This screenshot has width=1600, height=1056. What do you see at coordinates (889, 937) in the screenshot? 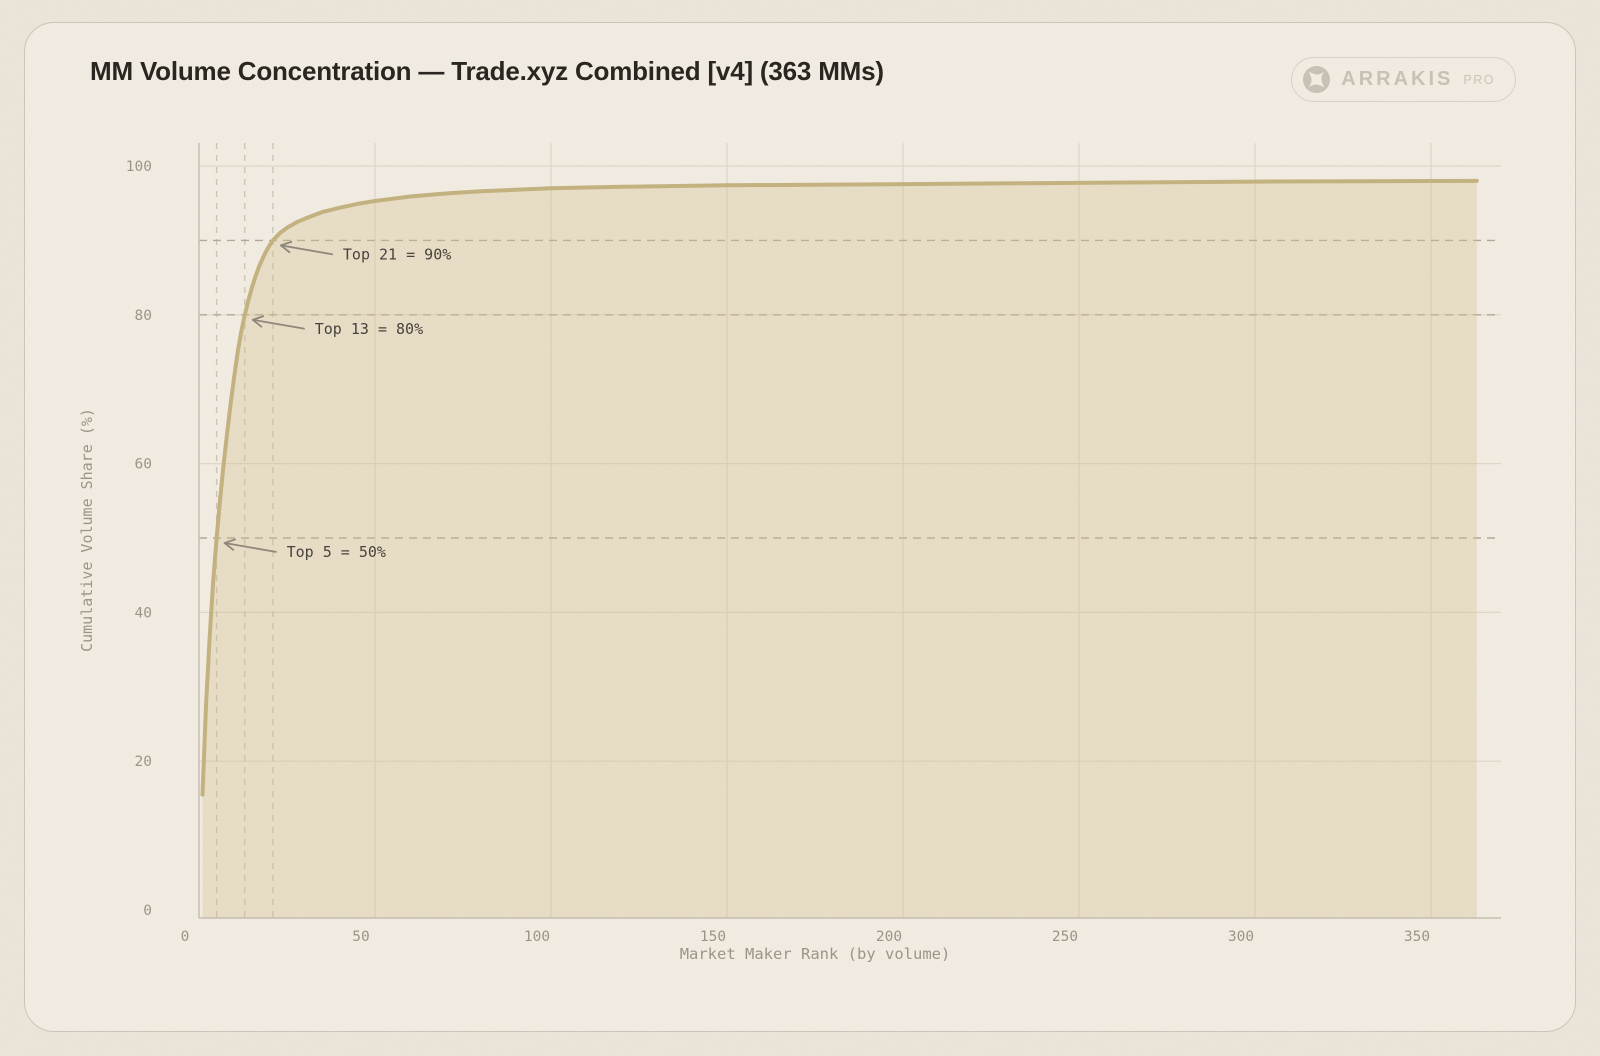
I see `x-tick-label: 200` at bounding box center [889, 937].